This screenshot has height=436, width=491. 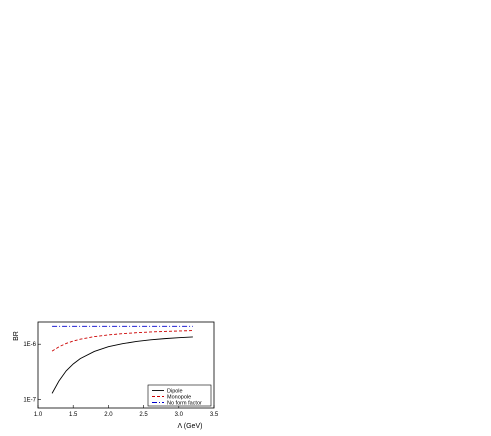 What do you see at coordinates (179, 398) in the screenshot?
I see `legend-label-1: Monopole` at bounding box center [179, 398].